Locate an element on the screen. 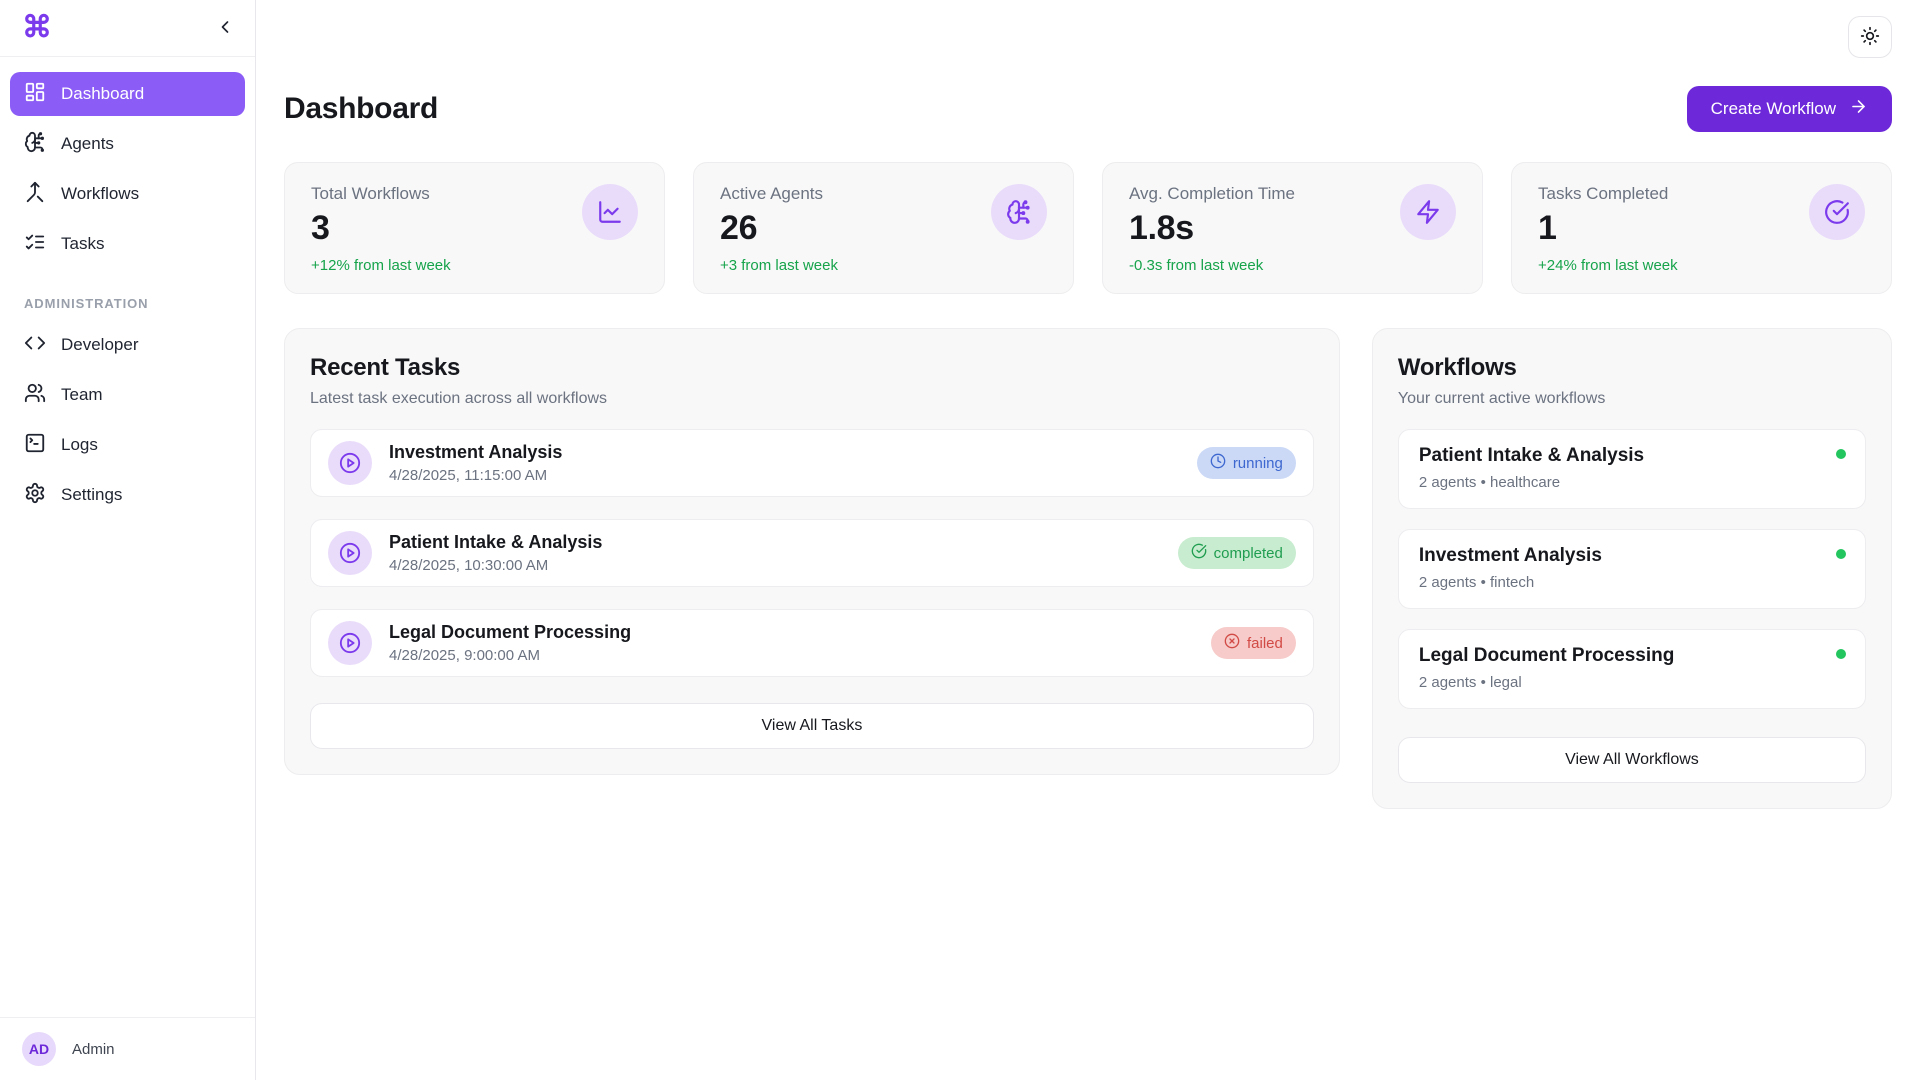 The image size is (1920, 1080). merge-icon is located at coordinates (35, 194).